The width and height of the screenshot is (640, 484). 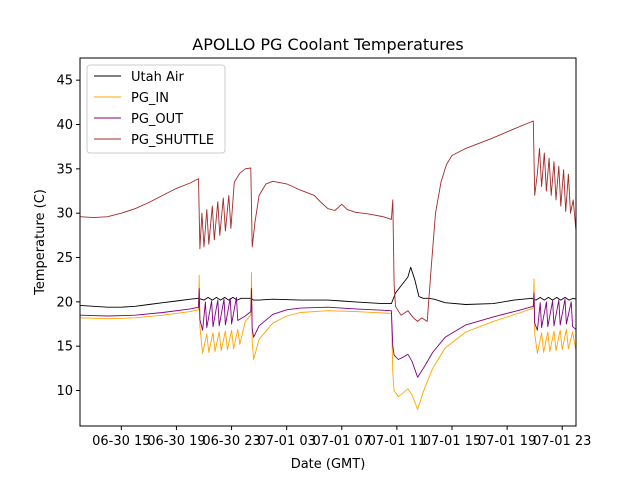 I want to click on y-tick-label: 10, so click(x=64, y=391).